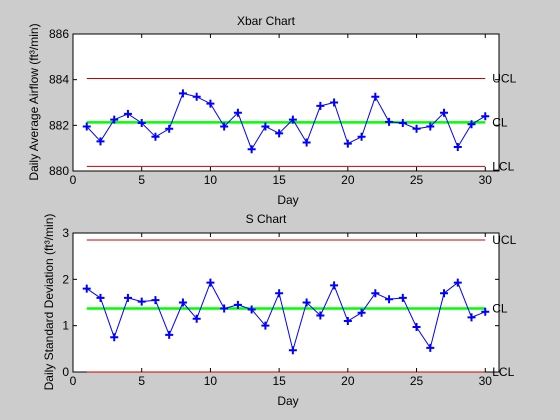 This screenshot has height=420, width=560. I want to click on s-ucl-label: UCL, so click(504, 240).